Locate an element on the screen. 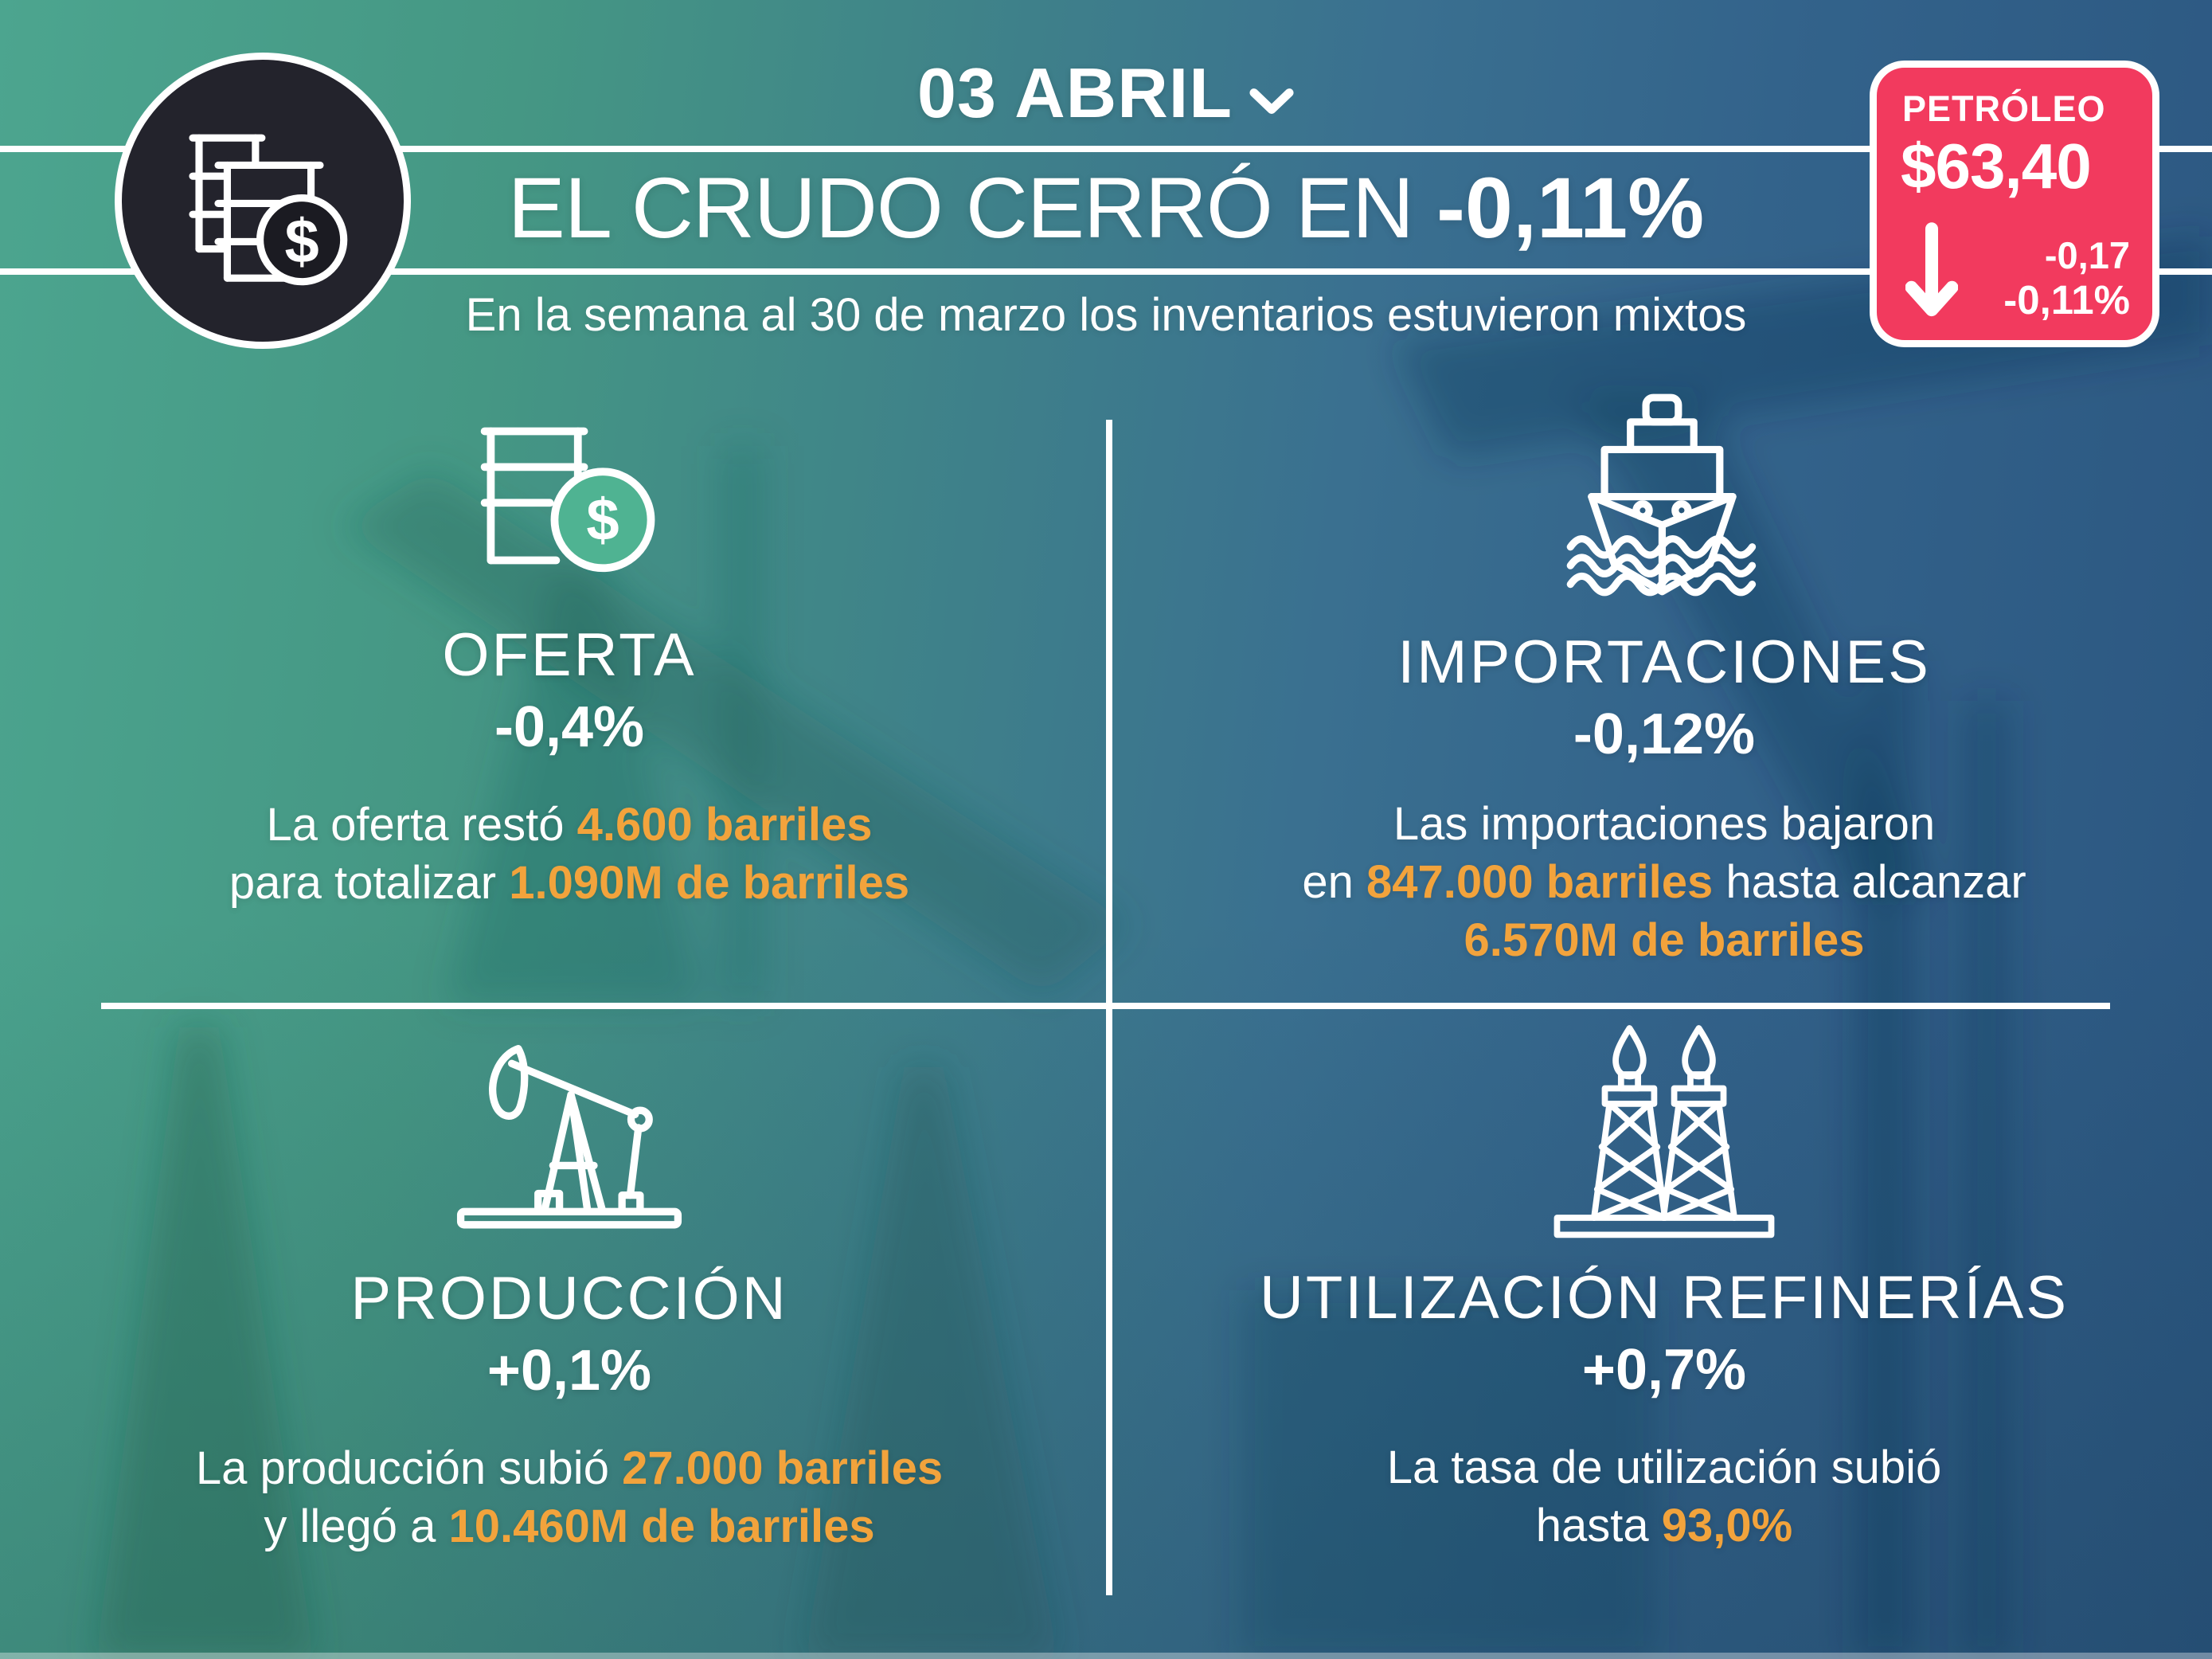  ticker-change-pct: -0,11% is located at coordinates (2066, 299).